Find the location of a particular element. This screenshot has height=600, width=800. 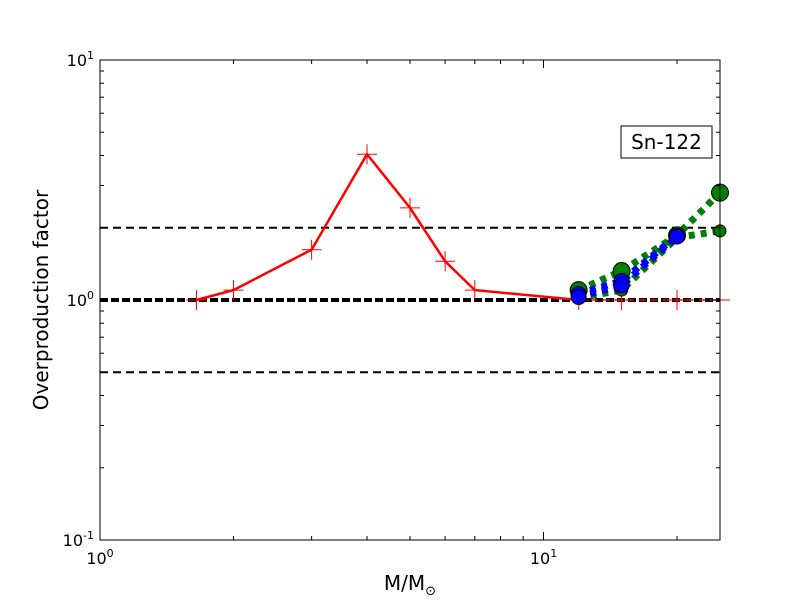

x-axis-label-main: M/M is located at coordinates (404, 583).